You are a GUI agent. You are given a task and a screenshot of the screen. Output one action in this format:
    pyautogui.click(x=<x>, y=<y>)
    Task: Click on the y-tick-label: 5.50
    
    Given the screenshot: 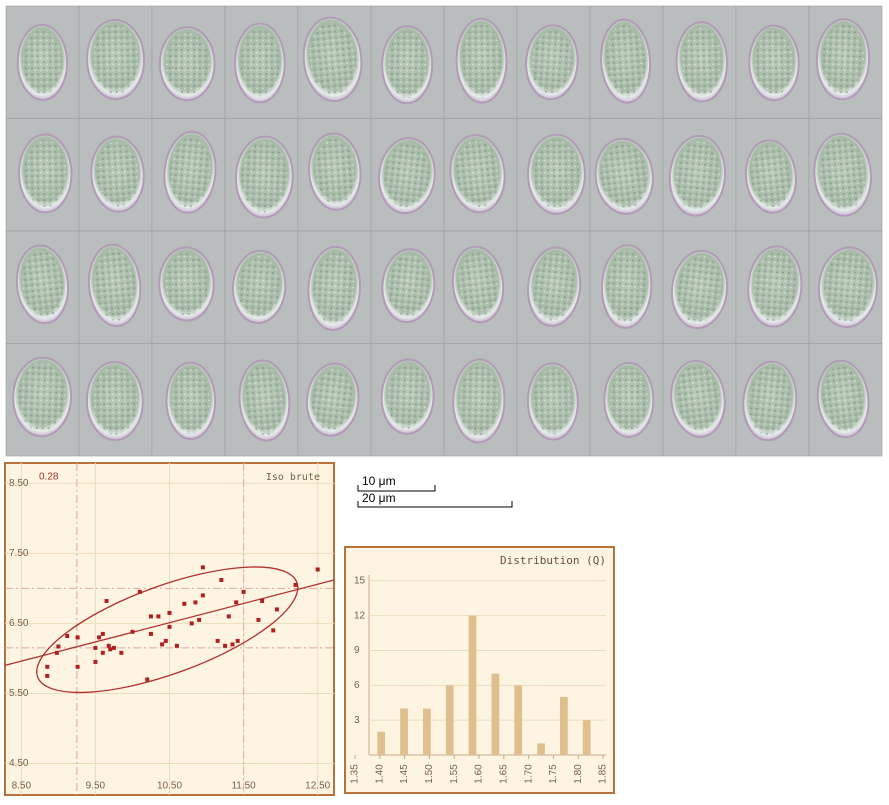 What is the action you would take?
    pyautogui.click(x=19, y=693)
    